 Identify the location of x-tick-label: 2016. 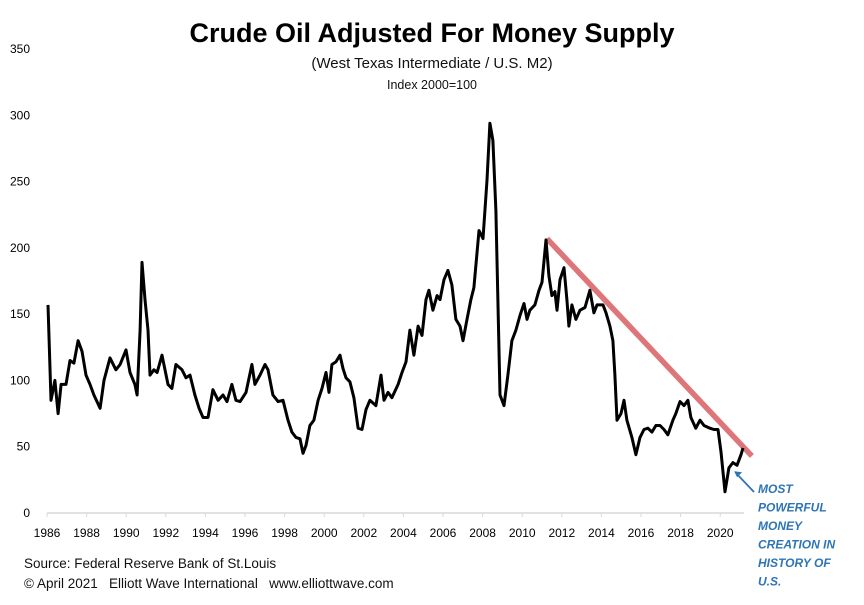
(641, 533).